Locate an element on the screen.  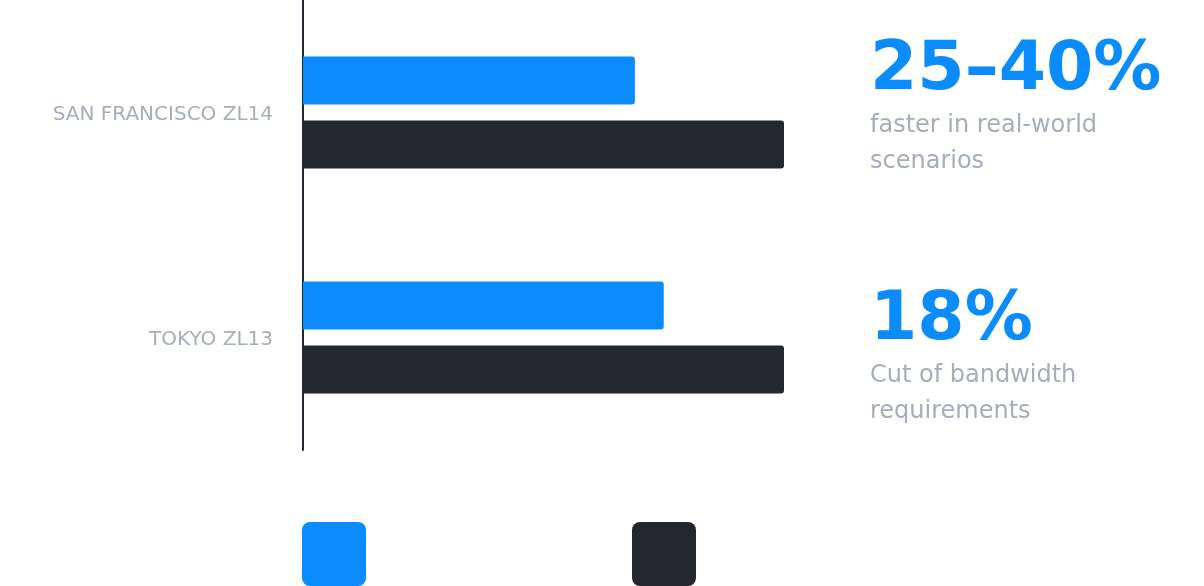
text: 25–40% is located at coordinates (1016, 66).